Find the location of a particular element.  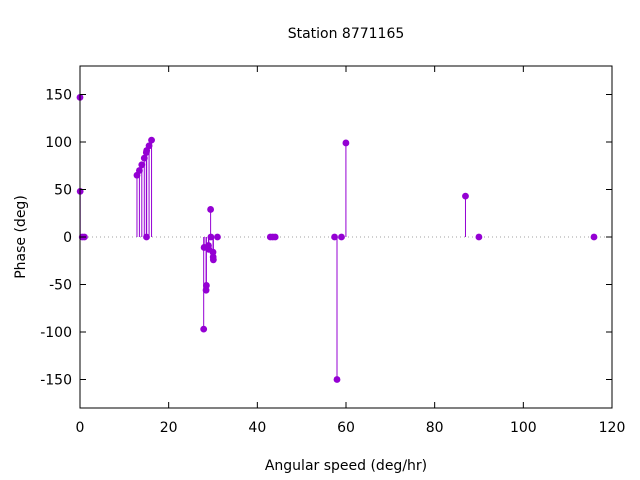

y-axis-label: Phase (deg) is located at coordinates (21, 237).